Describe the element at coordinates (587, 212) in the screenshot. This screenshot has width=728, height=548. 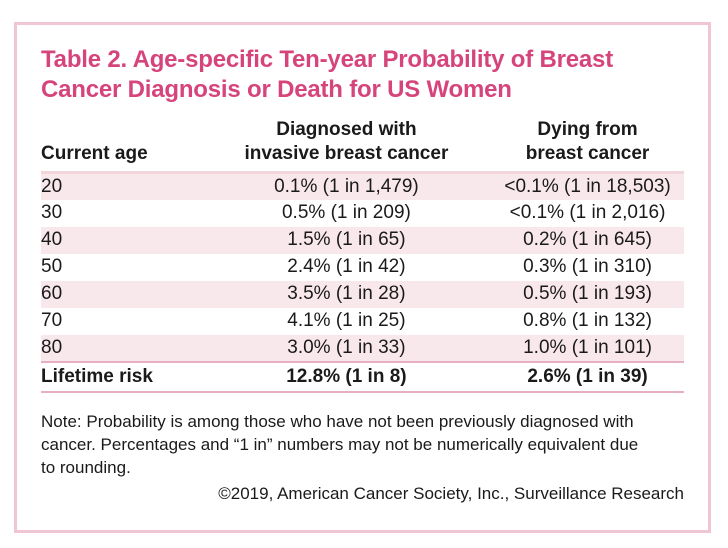
I see `dying-cell: <0.1% (1 in 2,016)` at that location.